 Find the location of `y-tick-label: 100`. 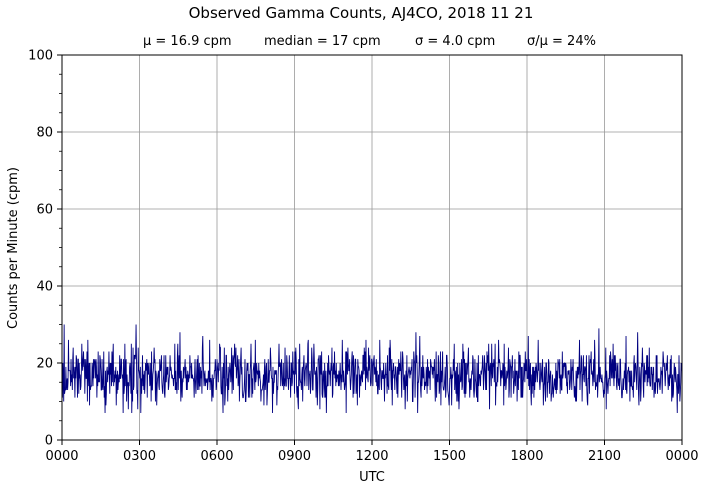

y-tick-label: 100 is located at coordinates (40, 56).